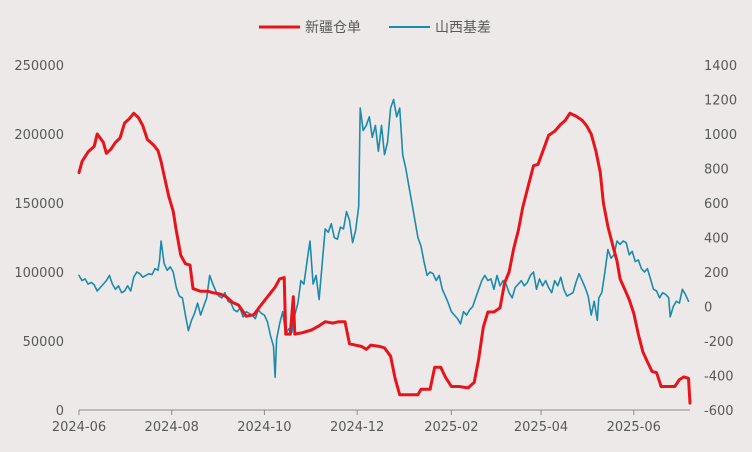 The height and width of the screenshot is (452, 752). Describe the element at coordinates (79, 427) in the screenshot. I see `x-tick-label: 2024-06` at that location.